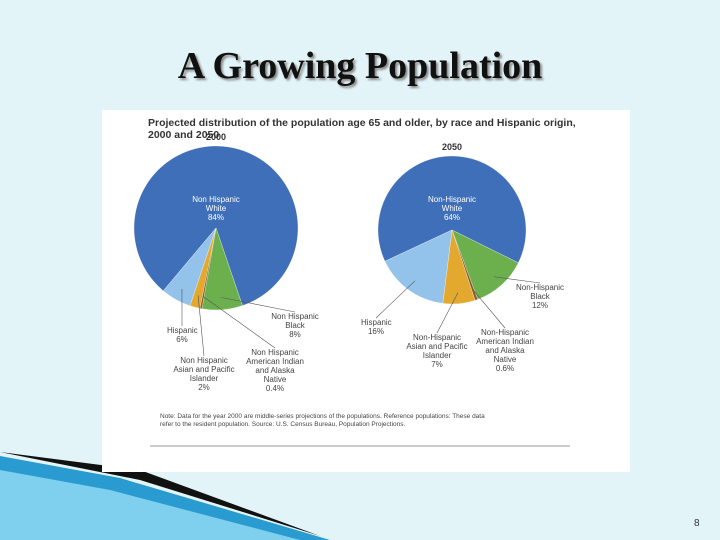  I want to click on slide-title: A Growing Population, so click(360, 66).